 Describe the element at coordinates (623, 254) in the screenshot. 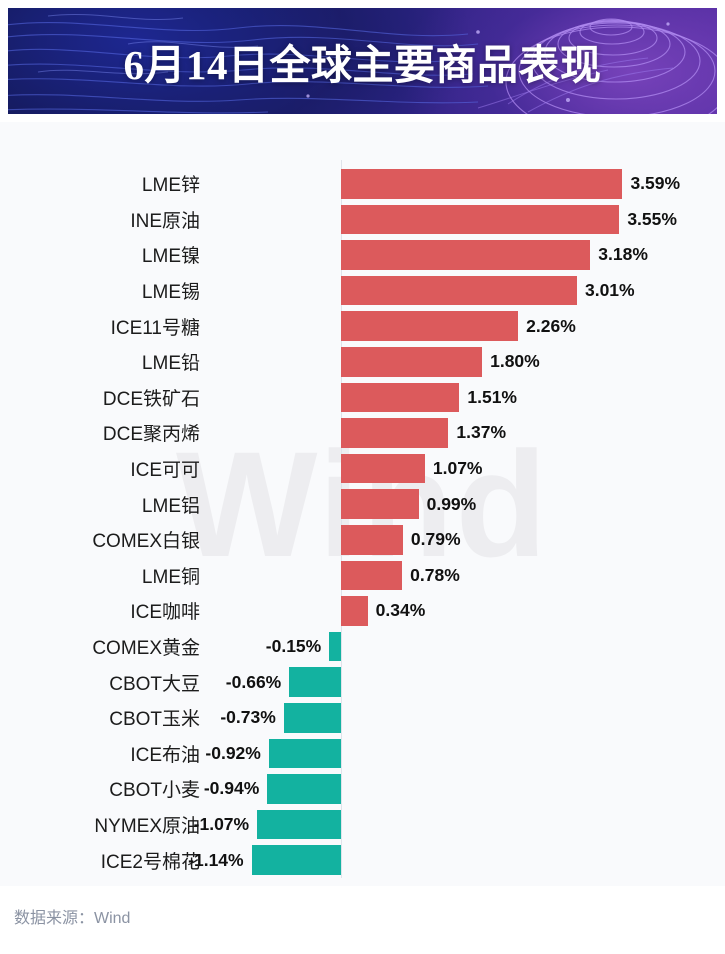

I see `bar-value-label: 3.18%` at that location.